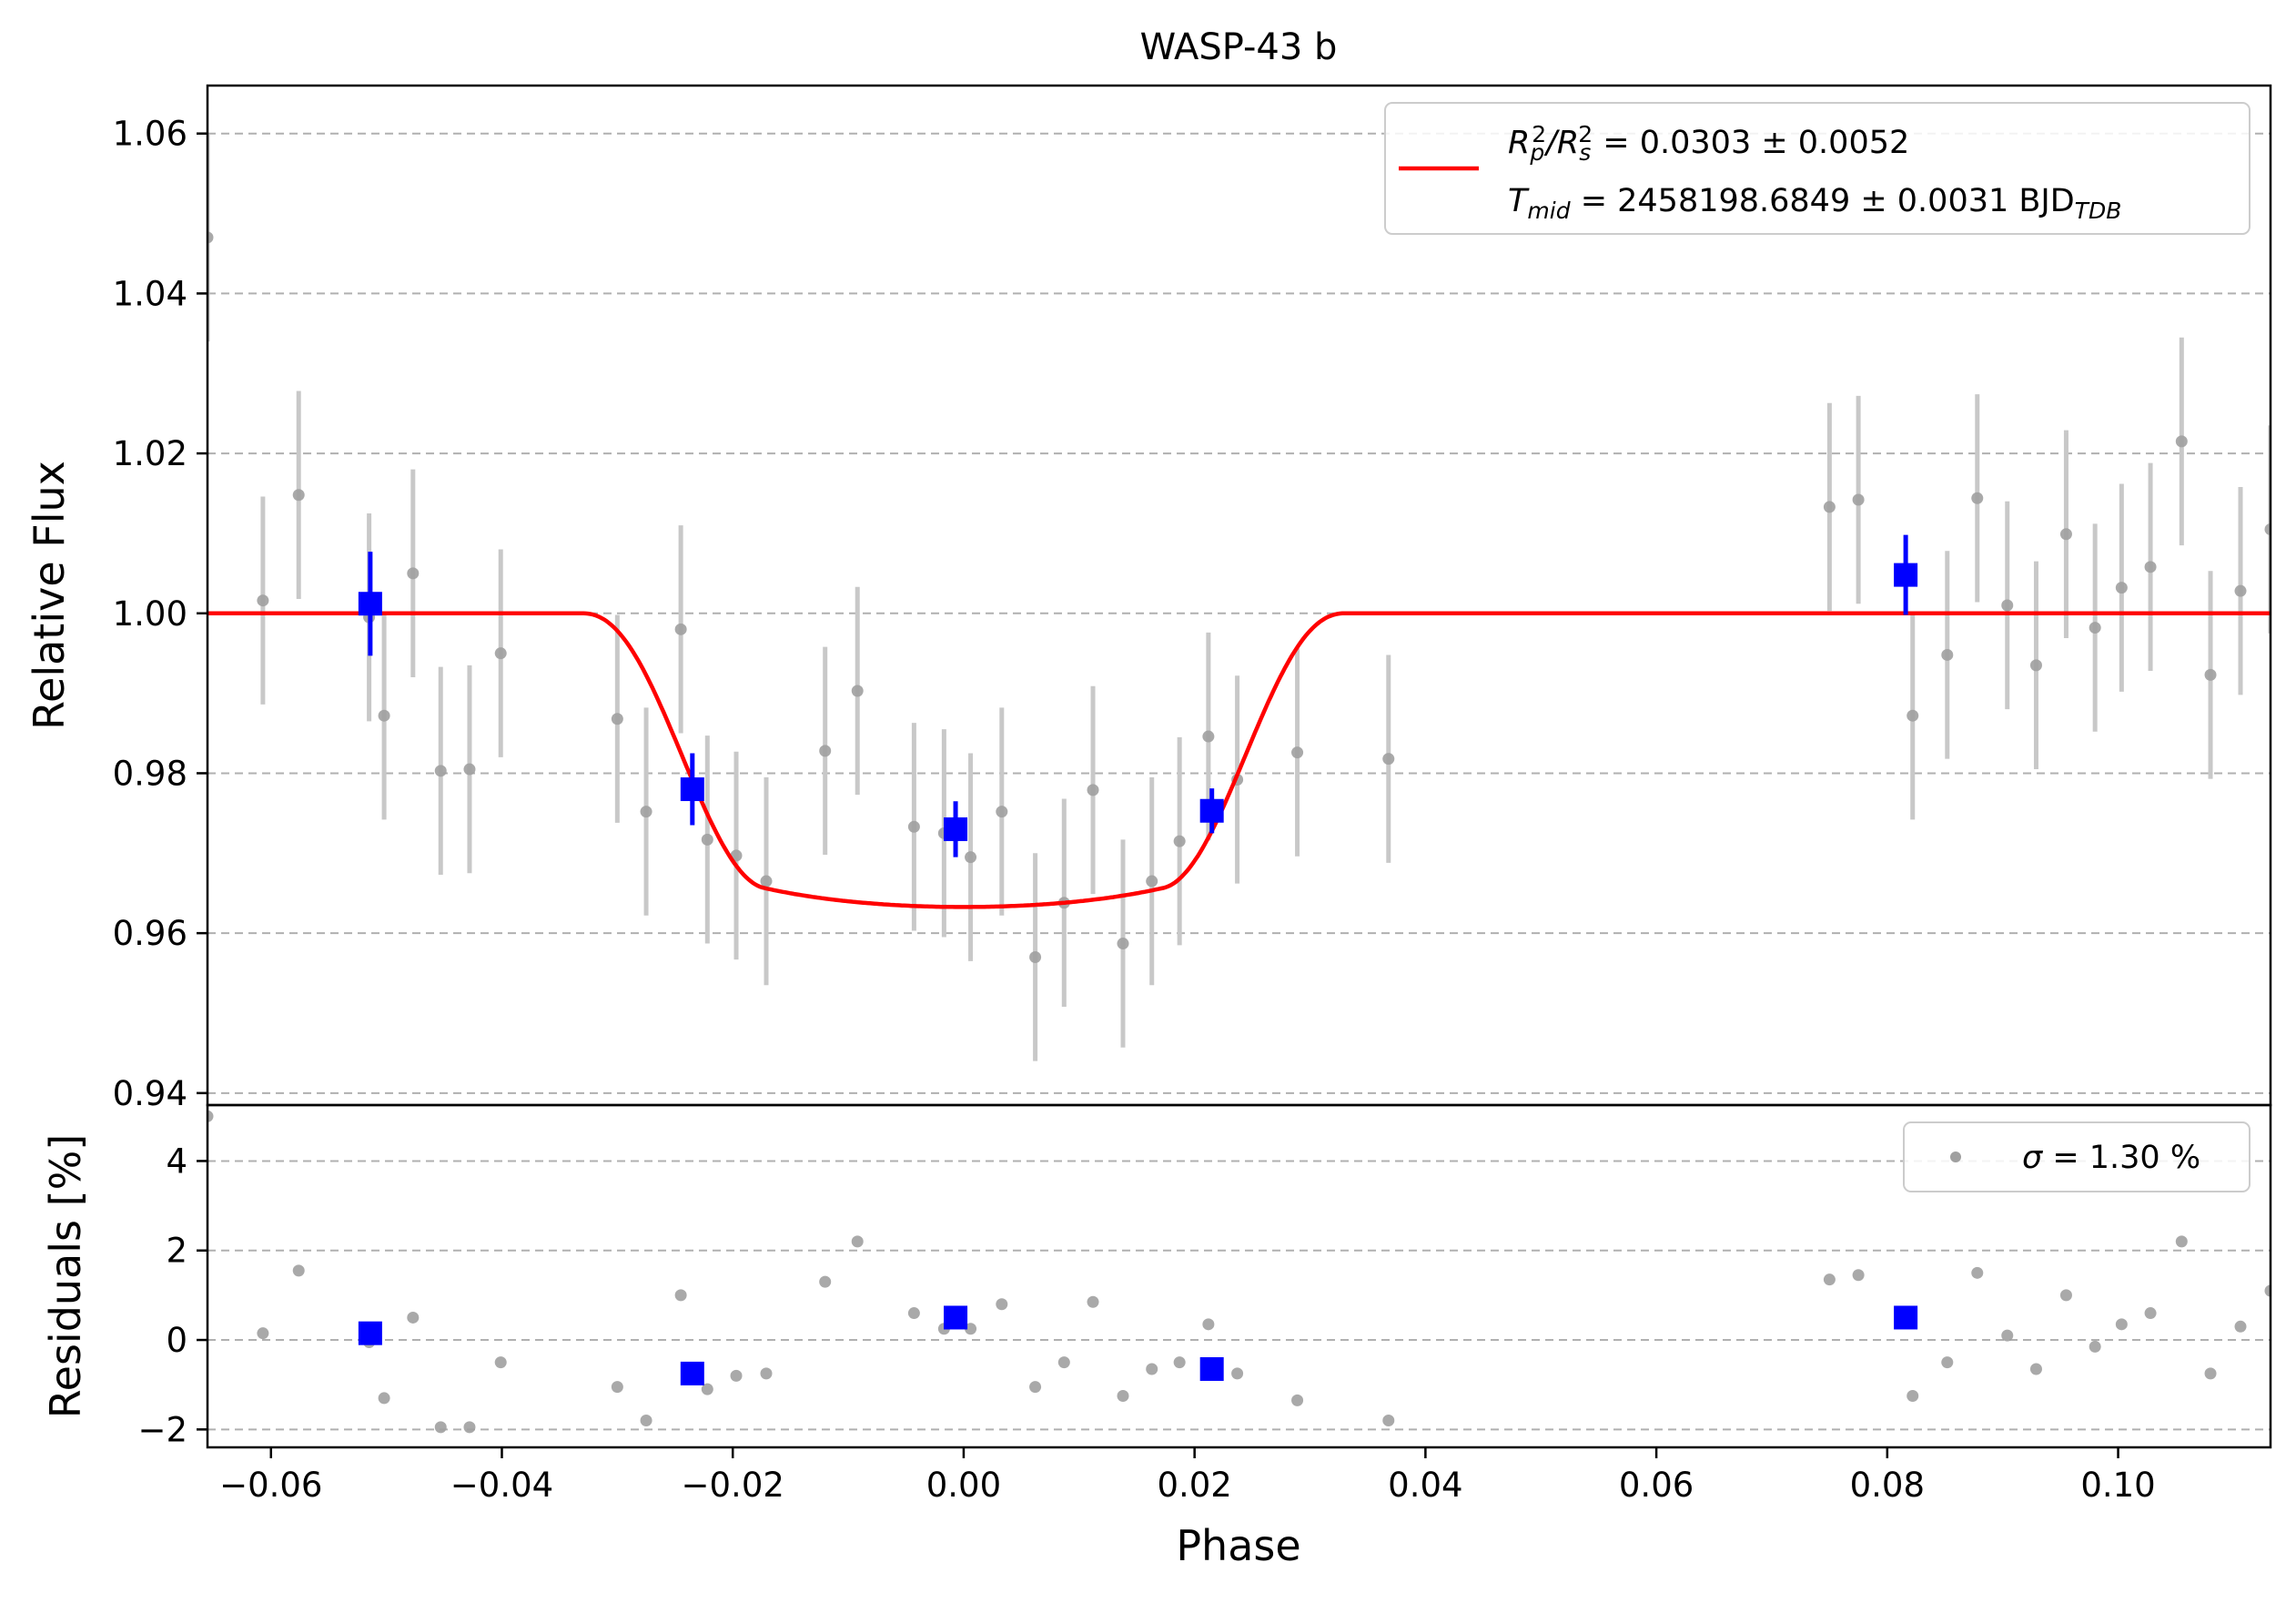  Describe the element at coordinates (1188, 1476) in the screenshot. I see `x-axis-ticks: −0.06 −0.04 −0.02 0.00 0.02 0.04 0.06 0.08 0.10` at that location.